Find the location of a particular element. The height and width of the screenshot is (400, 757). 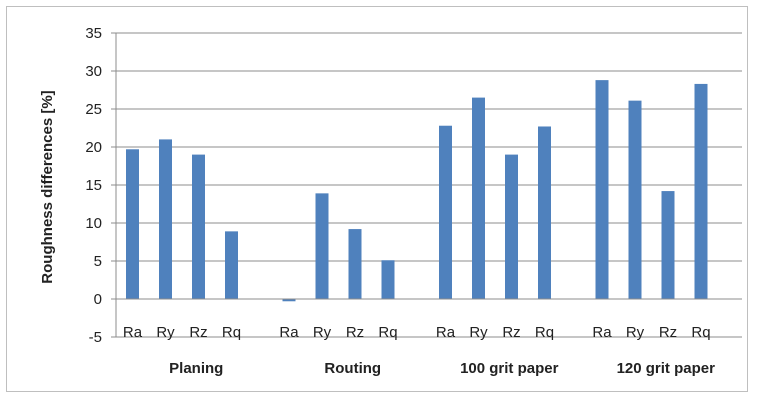

y-tick-label: 30 is located at coordinates (93, 71).